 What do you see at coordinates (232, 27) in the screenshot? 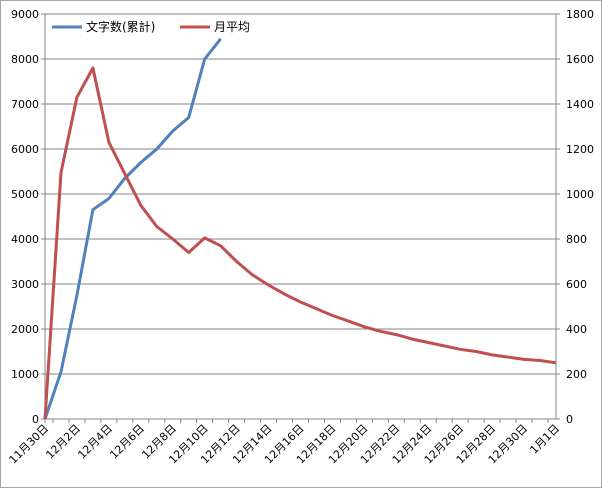
I see `legend-label: 月平均` at bounding box center [232, 27].